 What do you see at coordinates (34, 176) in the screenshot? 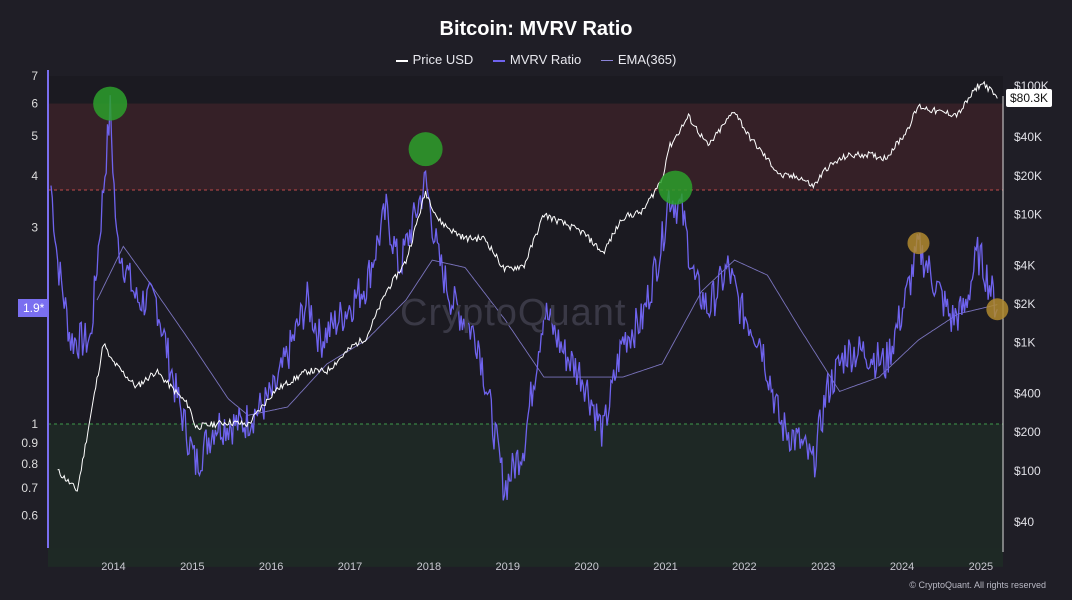
I see `y-left-tick-4: 4` at bounding box center [34, 176].